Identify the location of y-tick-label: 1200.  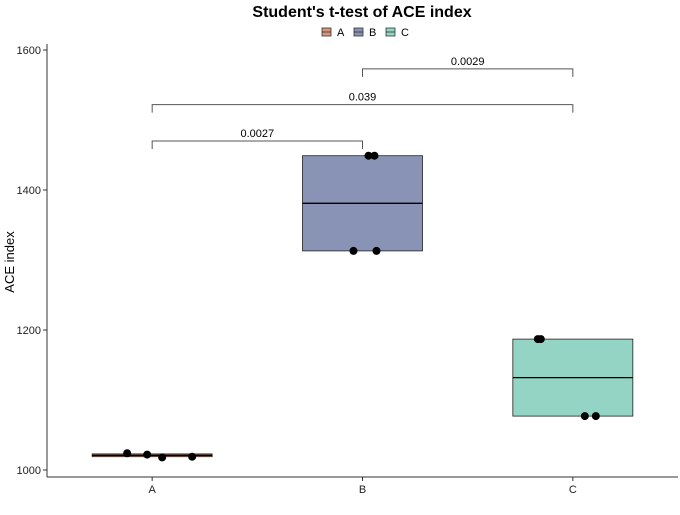
(29, 331).